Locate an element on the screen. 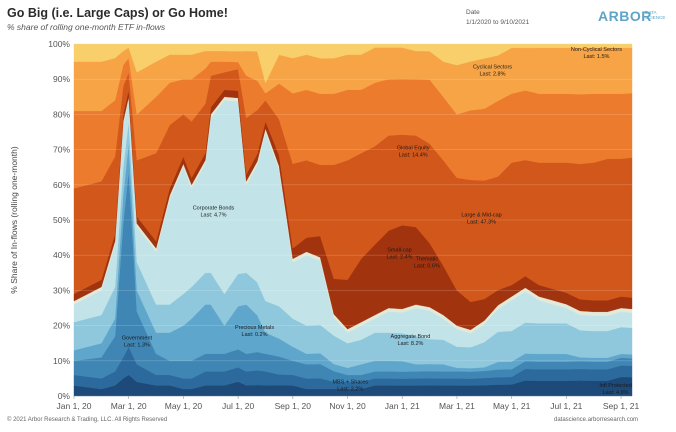 The height and width of the screenshot is (432, 676). annotation-name-aggregate-bond: Aggregate Bond is located at coordinates (411, 337).